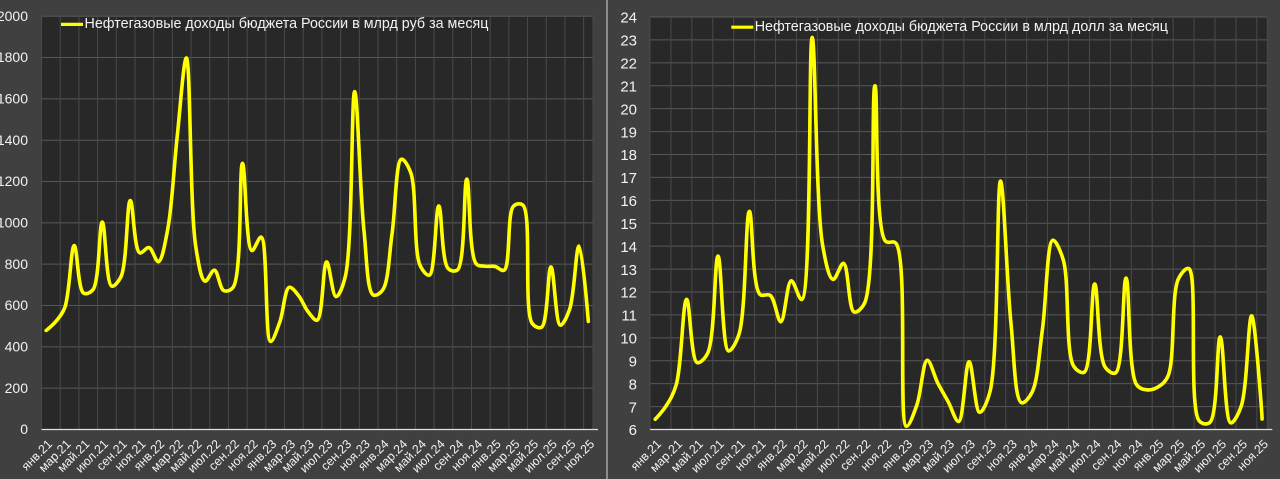 The image size is (1280, 479). What do you see at coordinates (633, 430) in the screenshot?
I see `svg-text: 6` at bounding box center [633, 430].